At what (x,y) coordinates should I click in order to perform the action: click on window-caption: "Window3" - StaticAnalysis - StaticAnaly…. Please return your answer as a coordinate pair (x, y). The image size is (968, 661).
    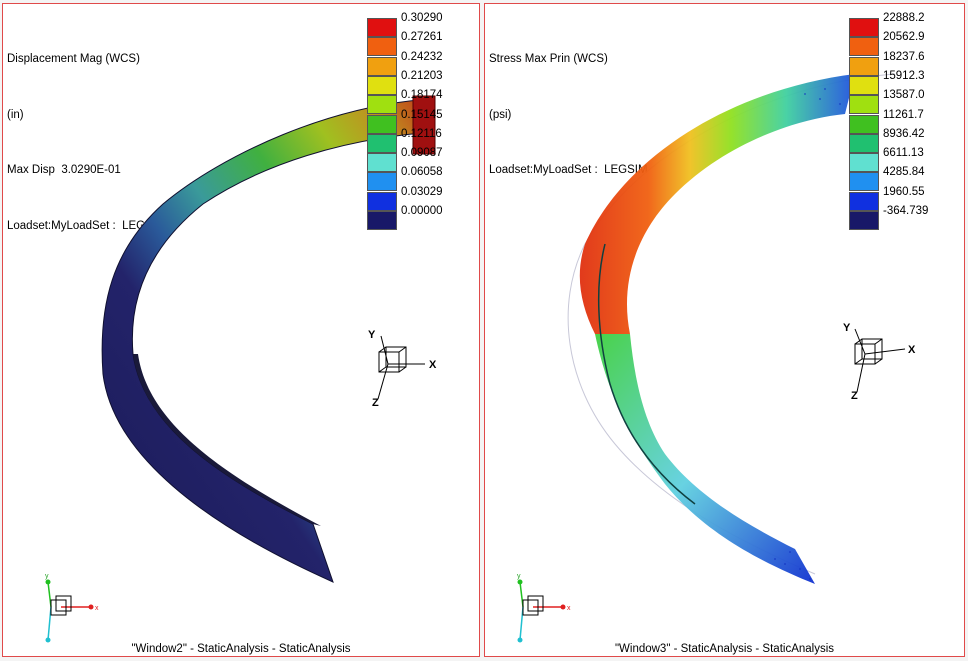
    Looking at the image, I should click on (724, 649).